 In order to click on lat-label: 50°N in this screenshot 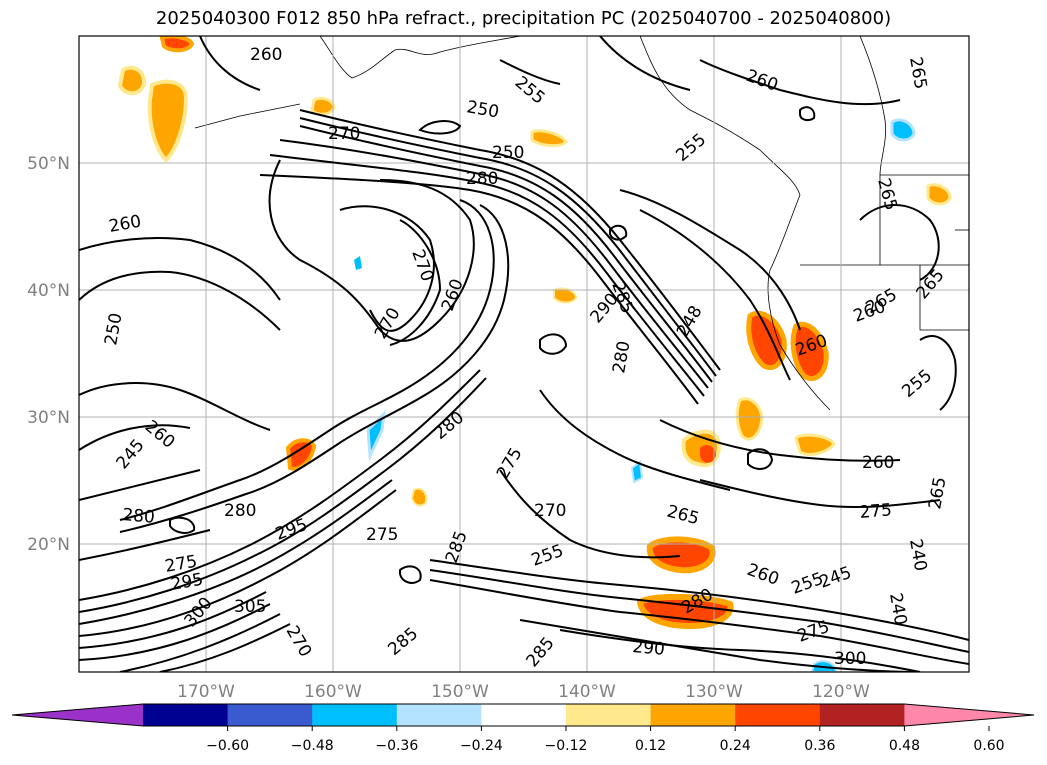, I will do `click(48, 164)`.